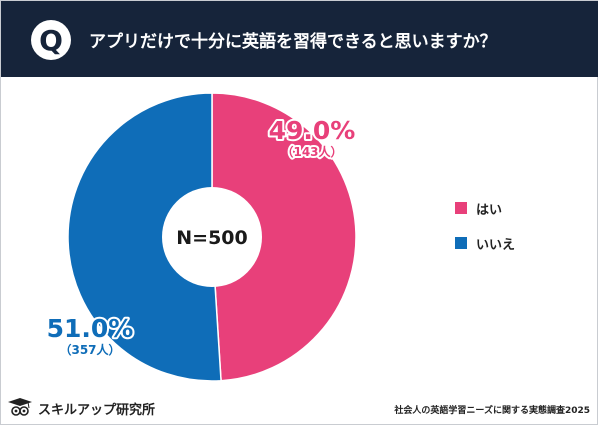 Image resolution: width=600 pixels, height=427 pixels. What do you see at coordinates (489, 210) in the screenshot?
I see `legend-label-yes: はい` at bounding box center [489, 210].